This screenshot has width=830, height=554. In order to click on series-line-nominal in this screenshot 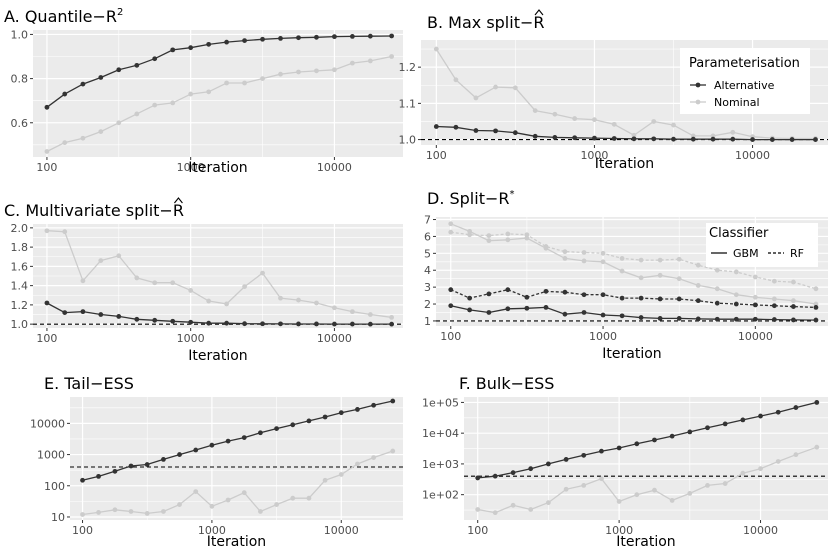, I will do `click(238, 483)`.